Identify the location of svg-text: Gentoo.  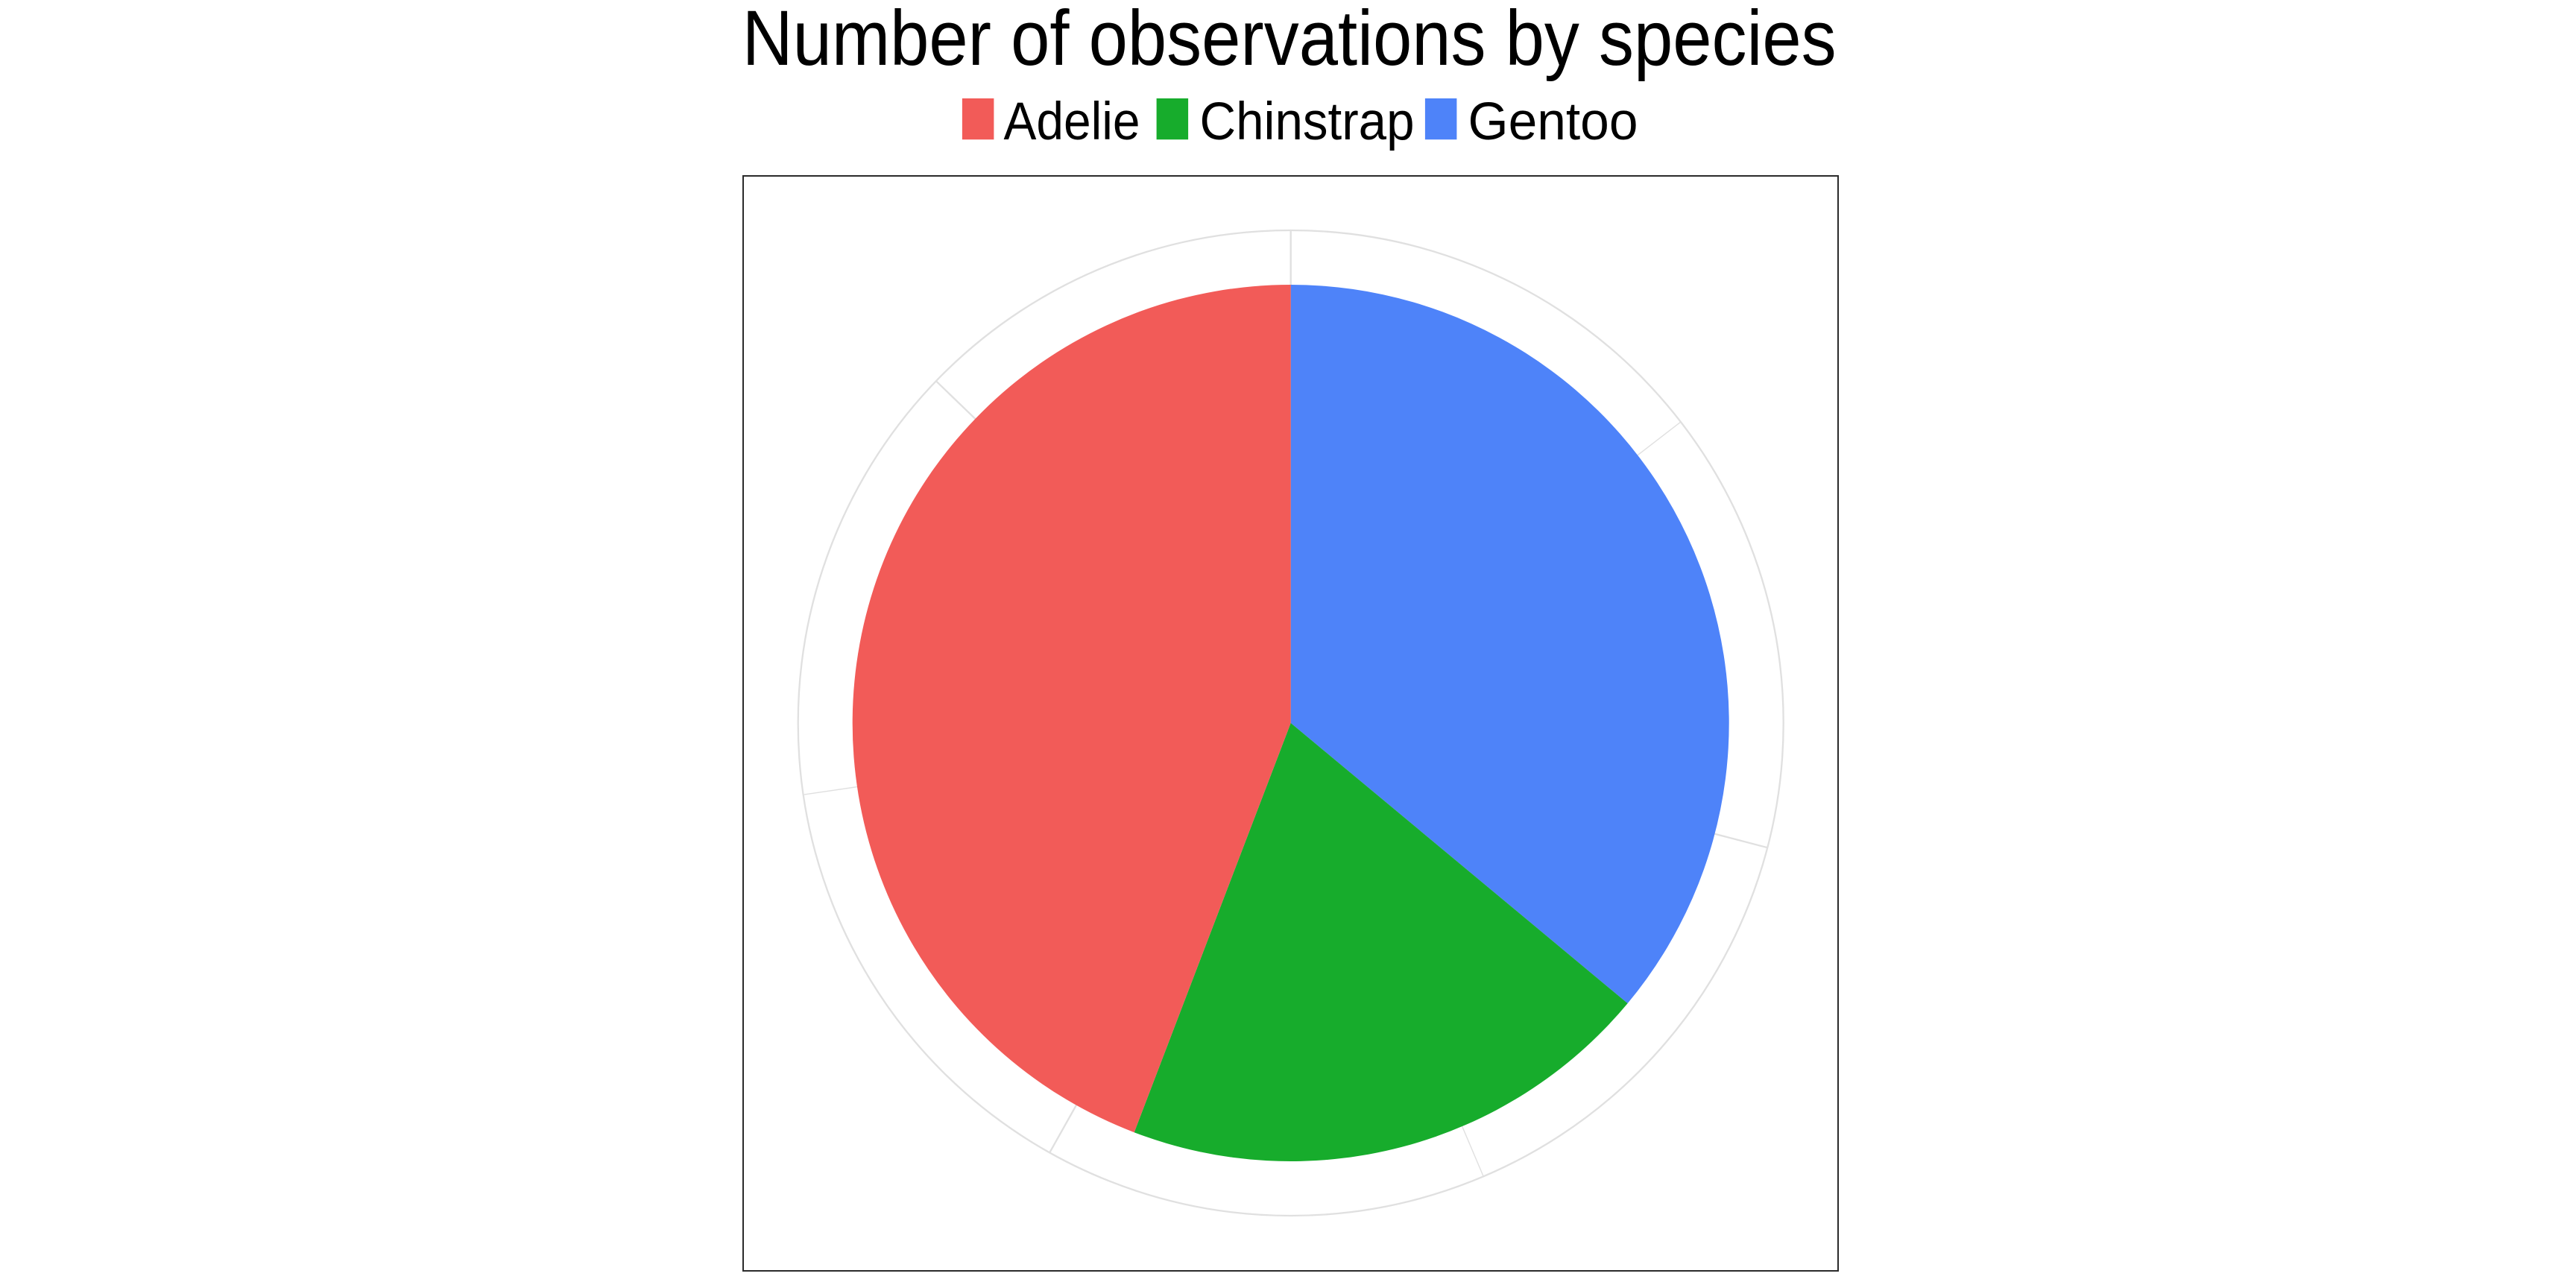
(1553, 122).